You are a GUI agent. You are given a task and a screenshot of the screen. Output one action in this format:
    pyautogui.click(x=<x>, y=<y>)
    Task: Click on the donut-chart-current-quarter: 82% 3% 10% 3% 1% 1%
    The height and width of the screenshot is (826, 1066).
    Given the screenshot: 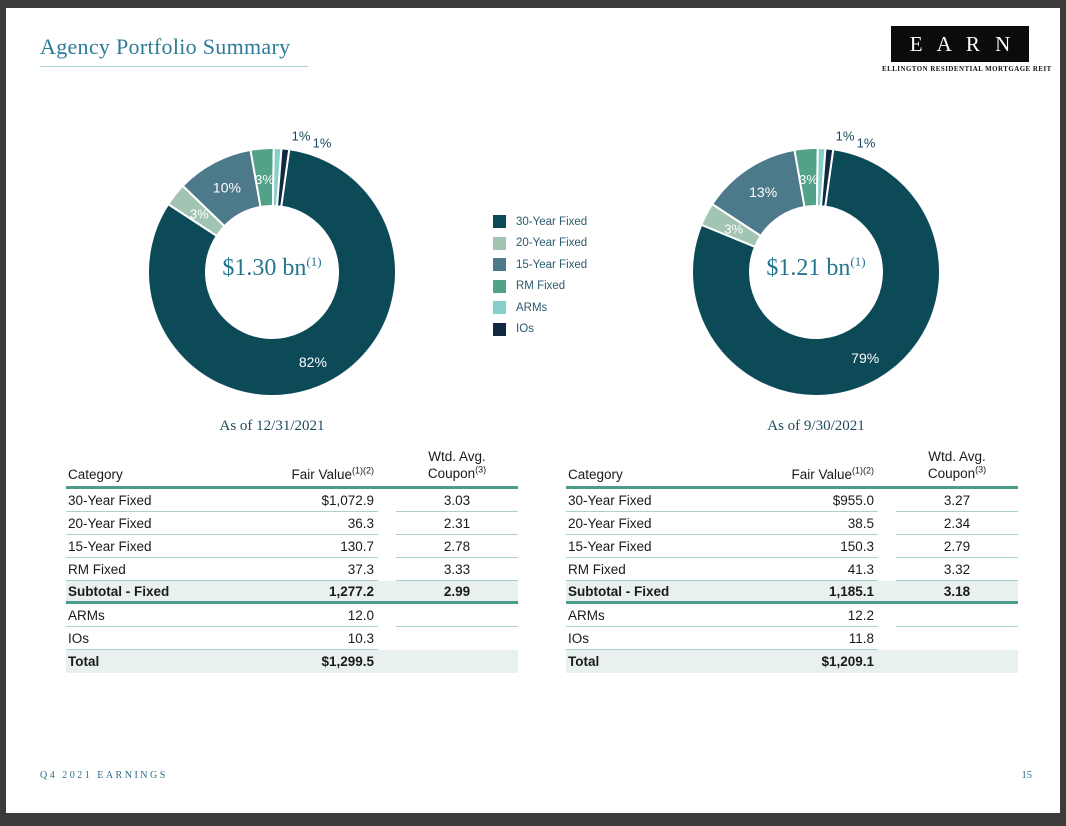 What is the action you would take?
    pyautogui.click(x=272, y=263)
    